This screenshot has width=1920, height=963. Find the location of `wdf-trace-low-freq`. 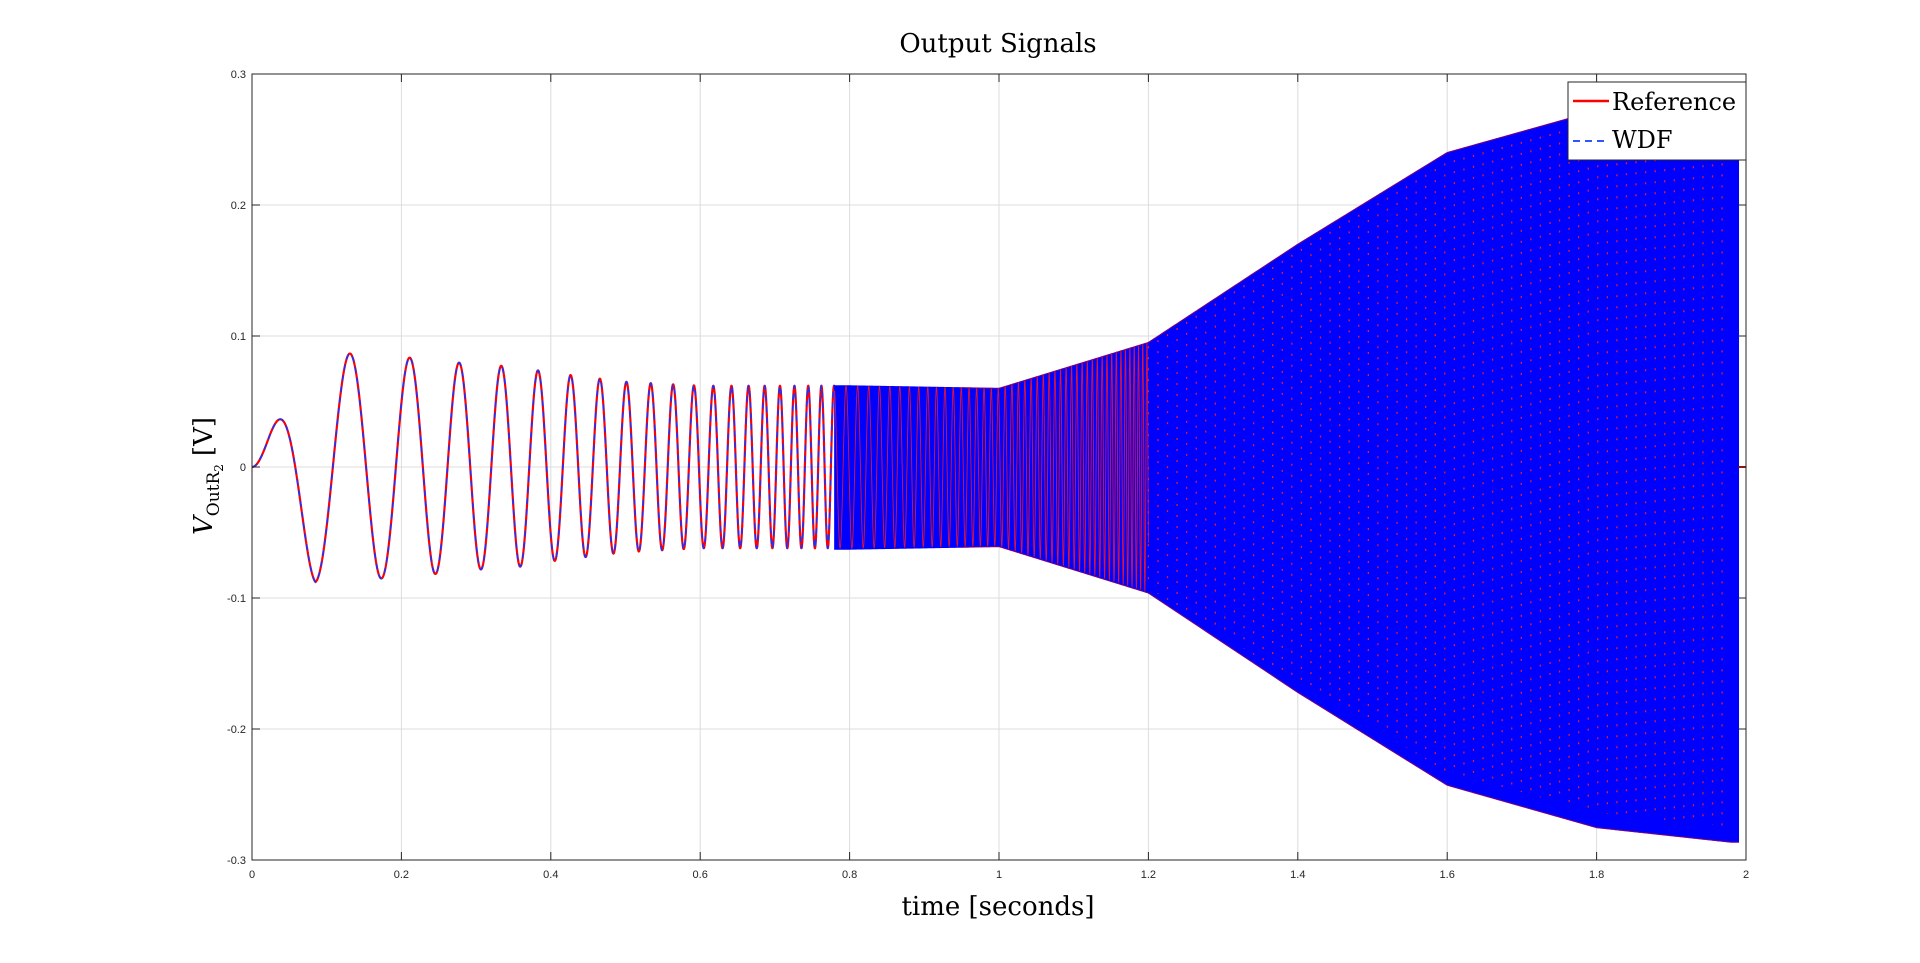

wdf-trace-low-freq is located at coordinates (544, 467).